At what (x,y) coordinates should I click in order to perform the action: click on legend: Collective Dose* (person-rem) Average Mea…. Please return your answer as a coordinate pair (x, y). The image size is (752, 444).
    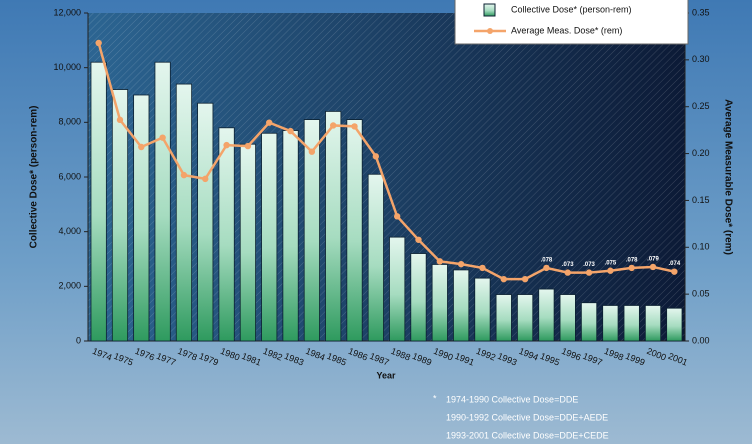
    Looking at the image, I should click on (571, 22).